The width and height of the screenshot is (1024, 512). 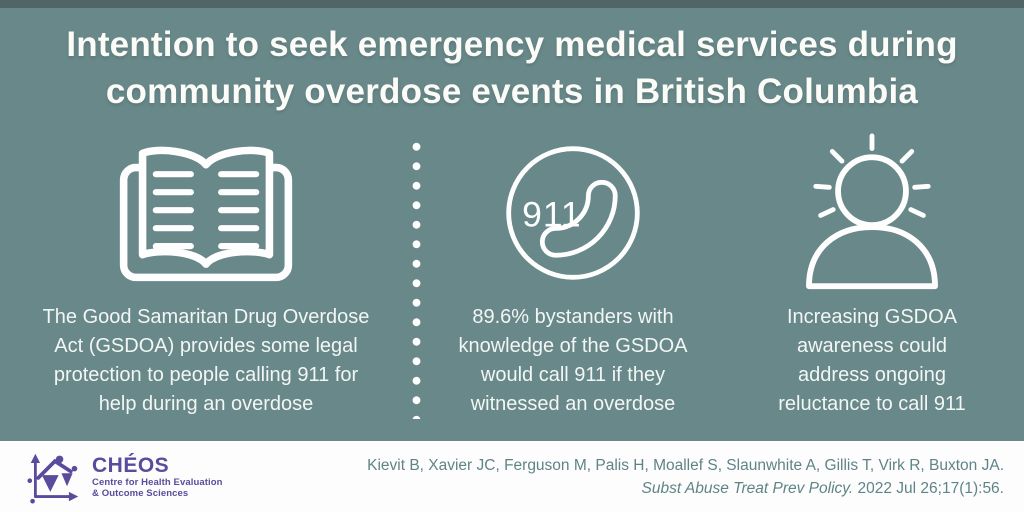 What do you see at coordinates (140, 493) in the screenshot?
I see `cheos-logo-subtitle-line-2: & Outcome Sciences` at bounding box center [140, 493].